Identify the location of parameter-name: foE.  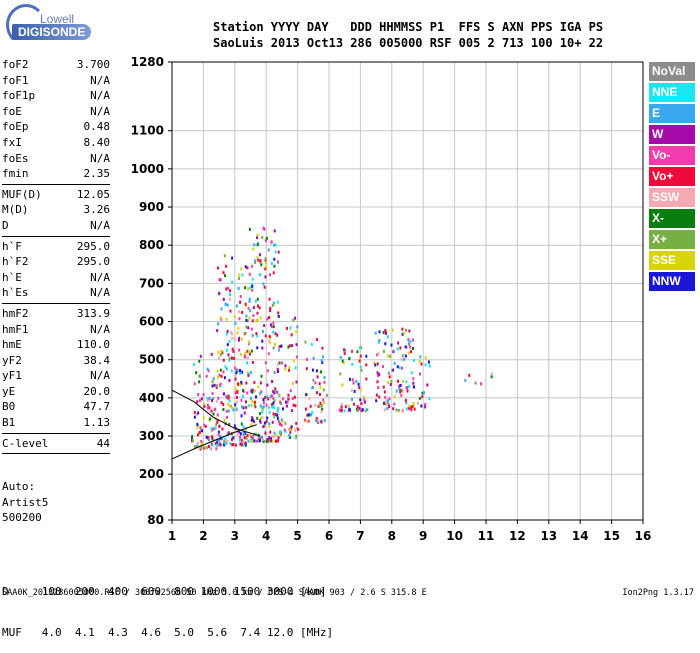
(12, 111).